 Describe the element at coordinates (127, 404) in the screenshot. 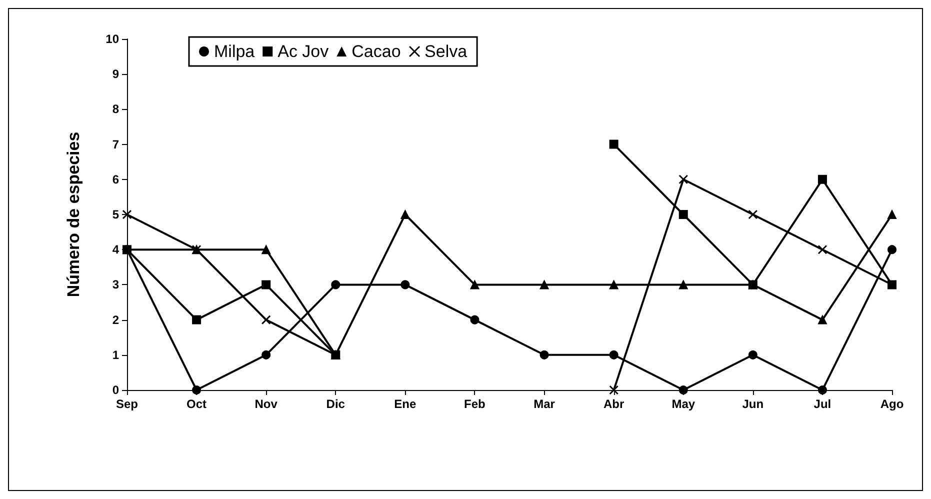

I see `x-tick-label: Sep` at that location.